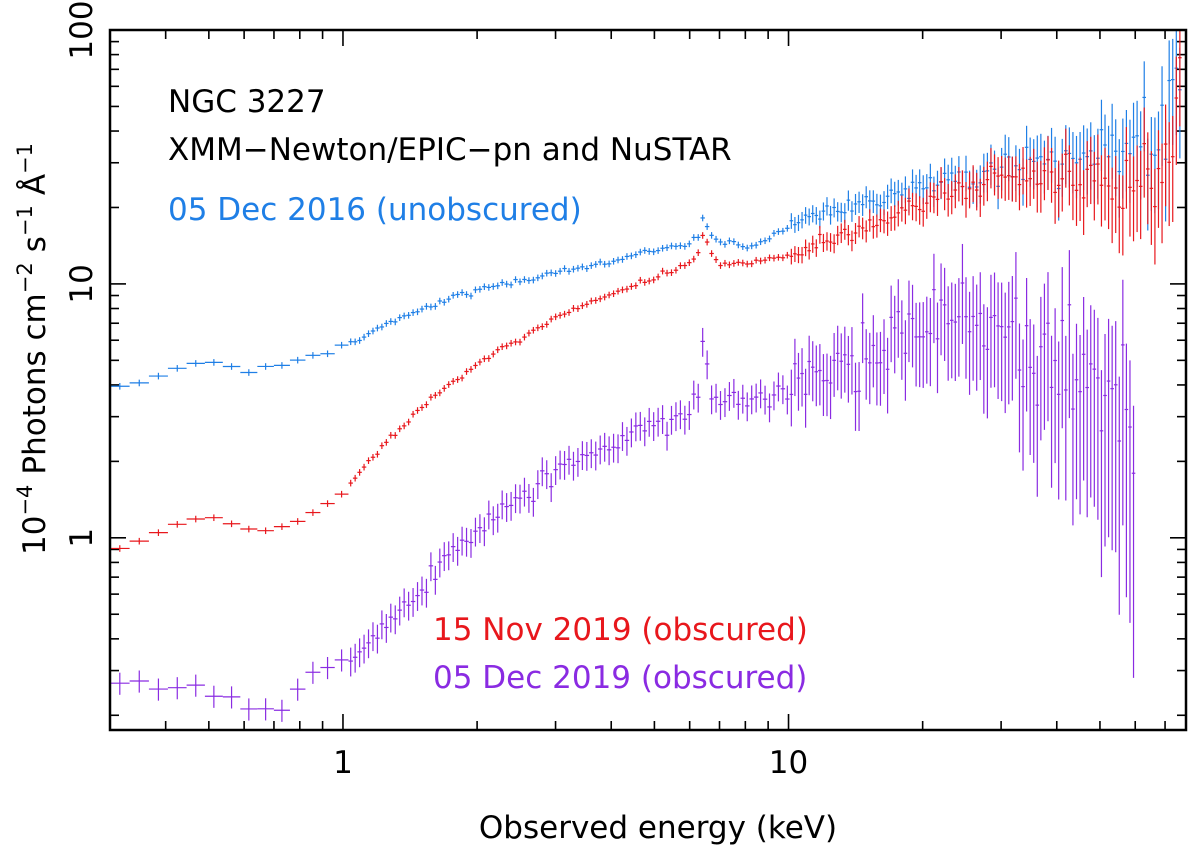 The height and width of the screenshot is (852, 1200). What do you see at coordinates (570, 763) in the screenshot?
I see `x-tick-labels: 1 10` at bounding box center [570, 763].